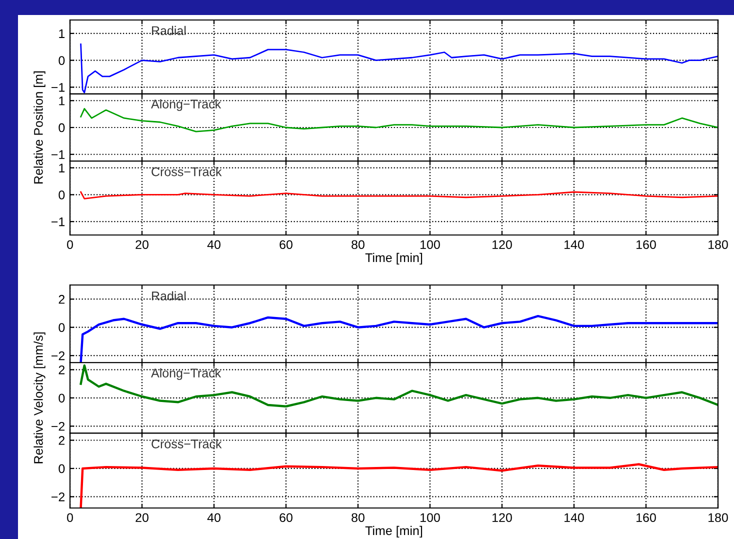  What do you see at coordinates (40, 398) in the screenshot?
I see `y-axis-title: Relative Velocity [mm/s]` at bounding box center [40, 398].